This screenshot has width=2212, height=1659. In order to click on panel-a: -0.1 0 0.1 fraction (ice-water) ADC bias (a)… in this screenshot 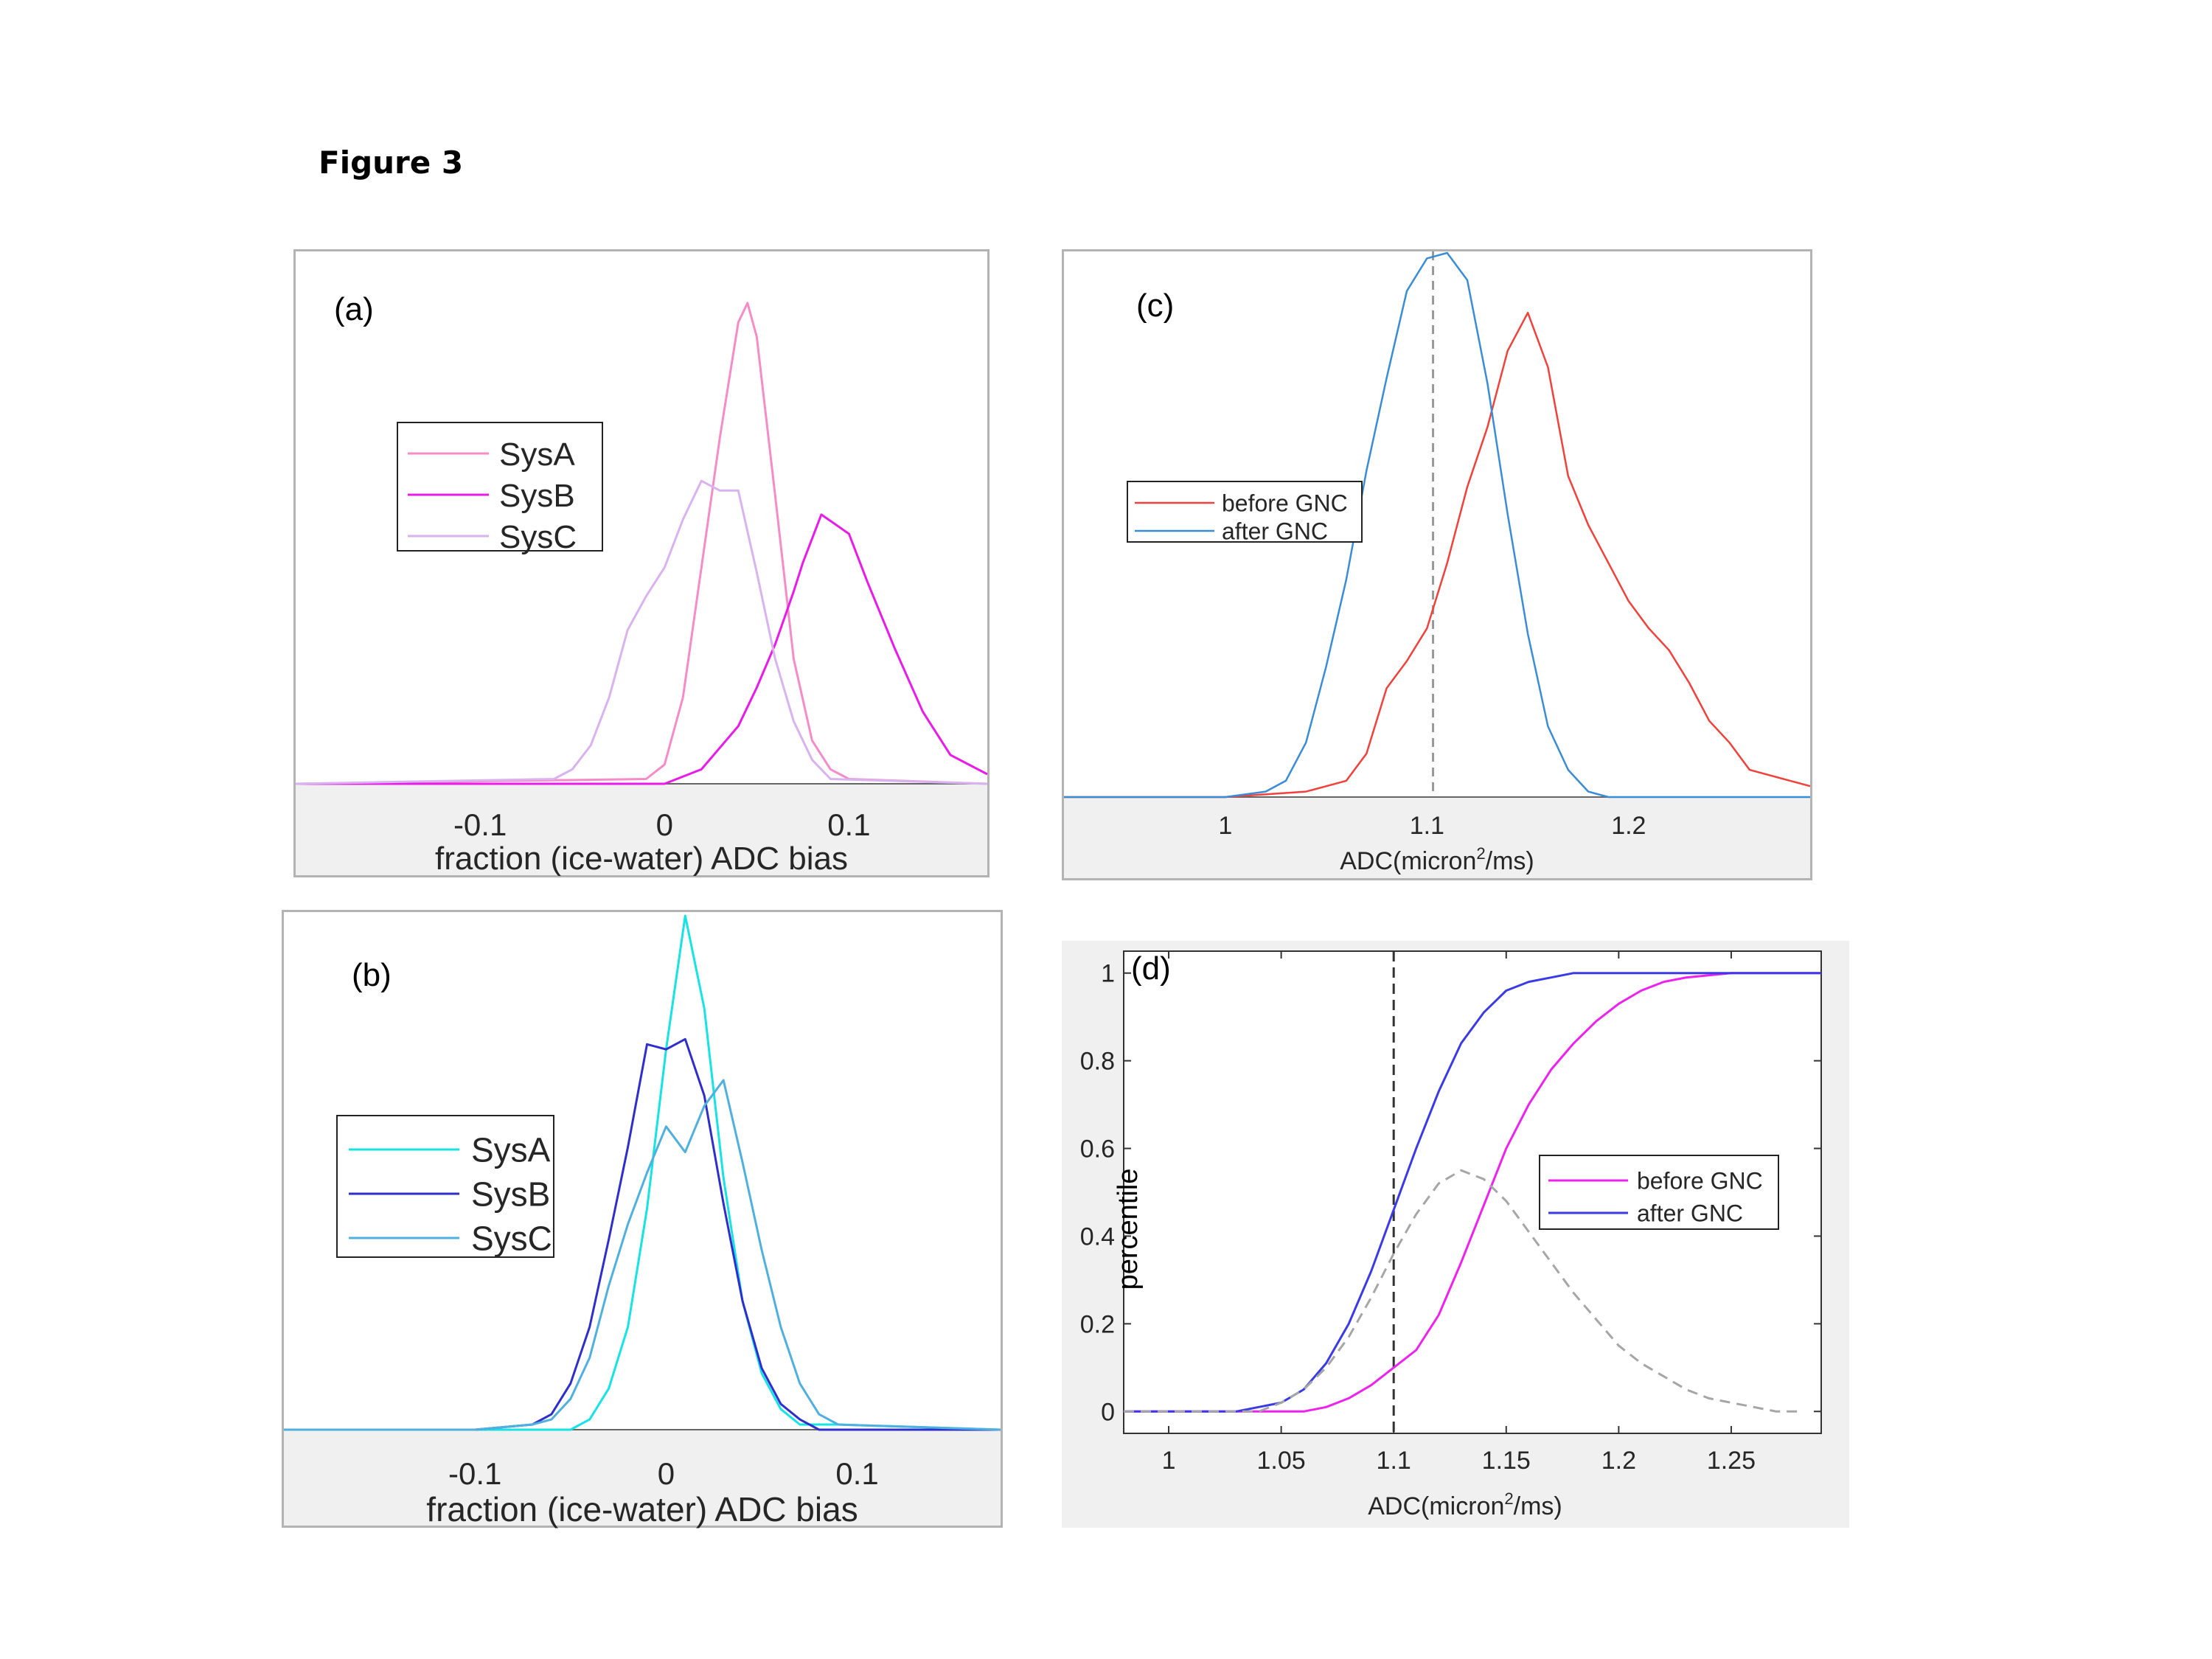, I will do `click(641, 563)`.